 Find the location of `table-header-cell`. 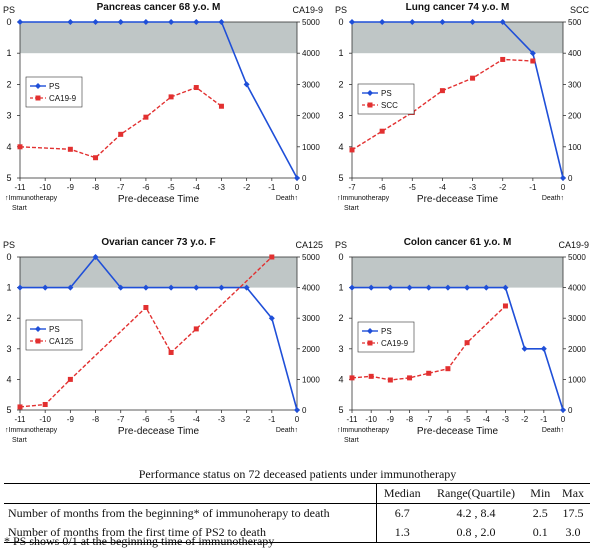

table-header-cell is located at coordinates (191, 493).